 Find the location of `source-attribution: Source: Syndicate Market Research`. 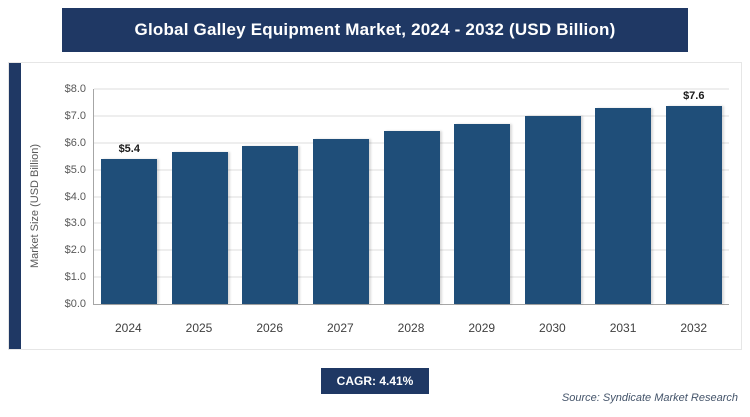

source-attribution: Source: Syndicate Market Research is located at coordinates (649, 398).